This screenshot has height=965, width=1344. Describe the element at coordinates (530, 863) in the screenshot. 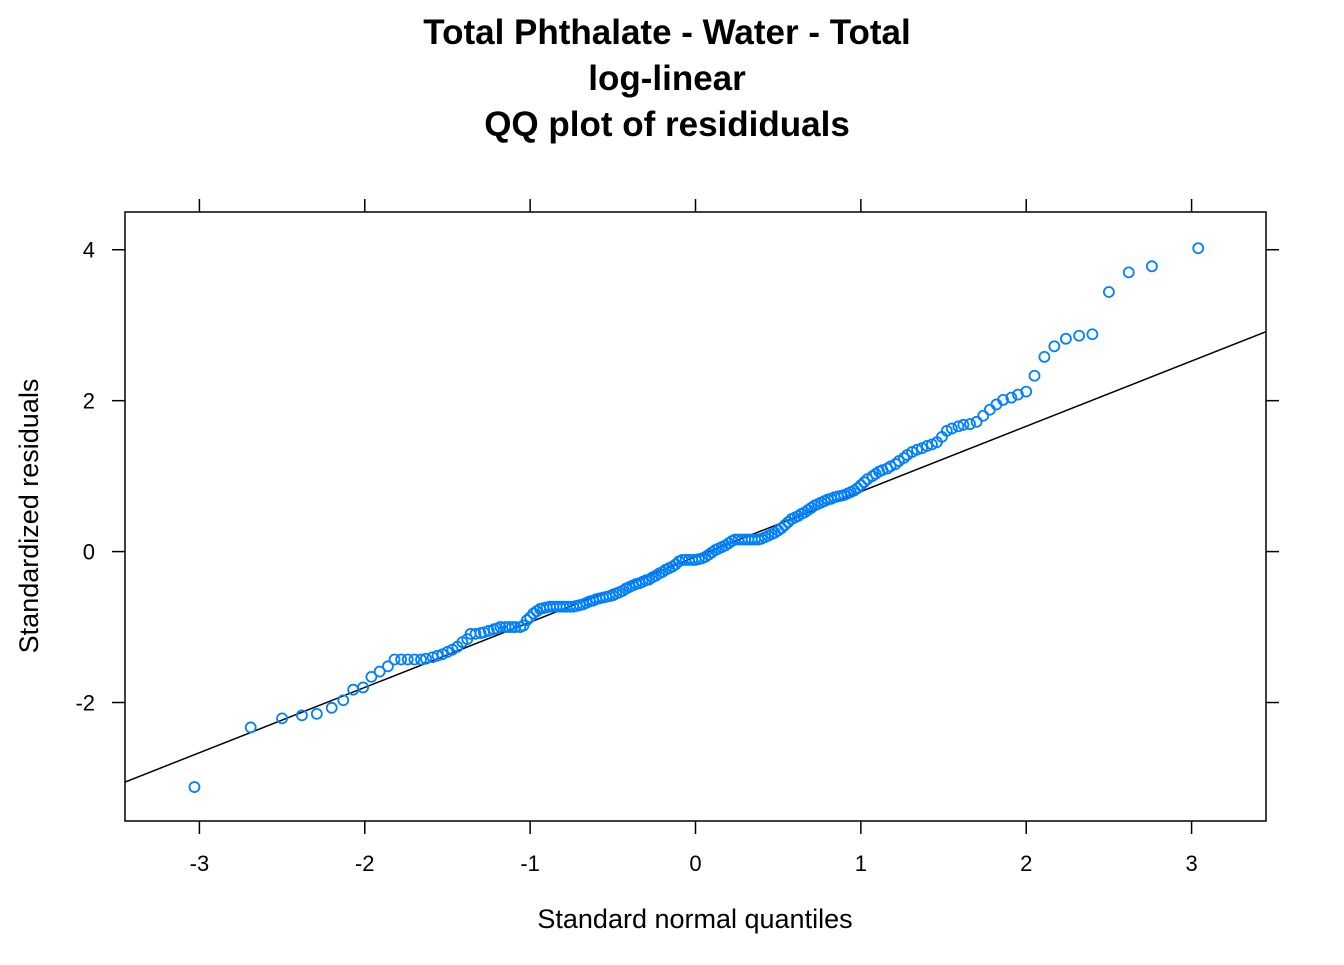

I see `x-tick-label: -1` at that location.